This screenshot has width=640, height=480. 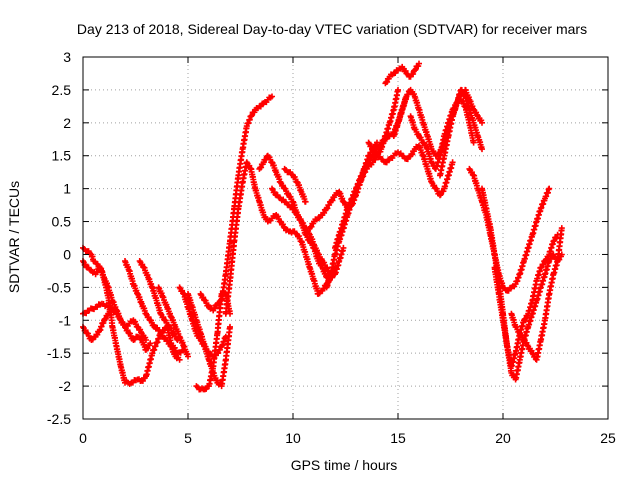 What do you see at coordinates (188, 438) in the screenshot?
I see `x-tick-label: 5` at bounding box center [188, 438].